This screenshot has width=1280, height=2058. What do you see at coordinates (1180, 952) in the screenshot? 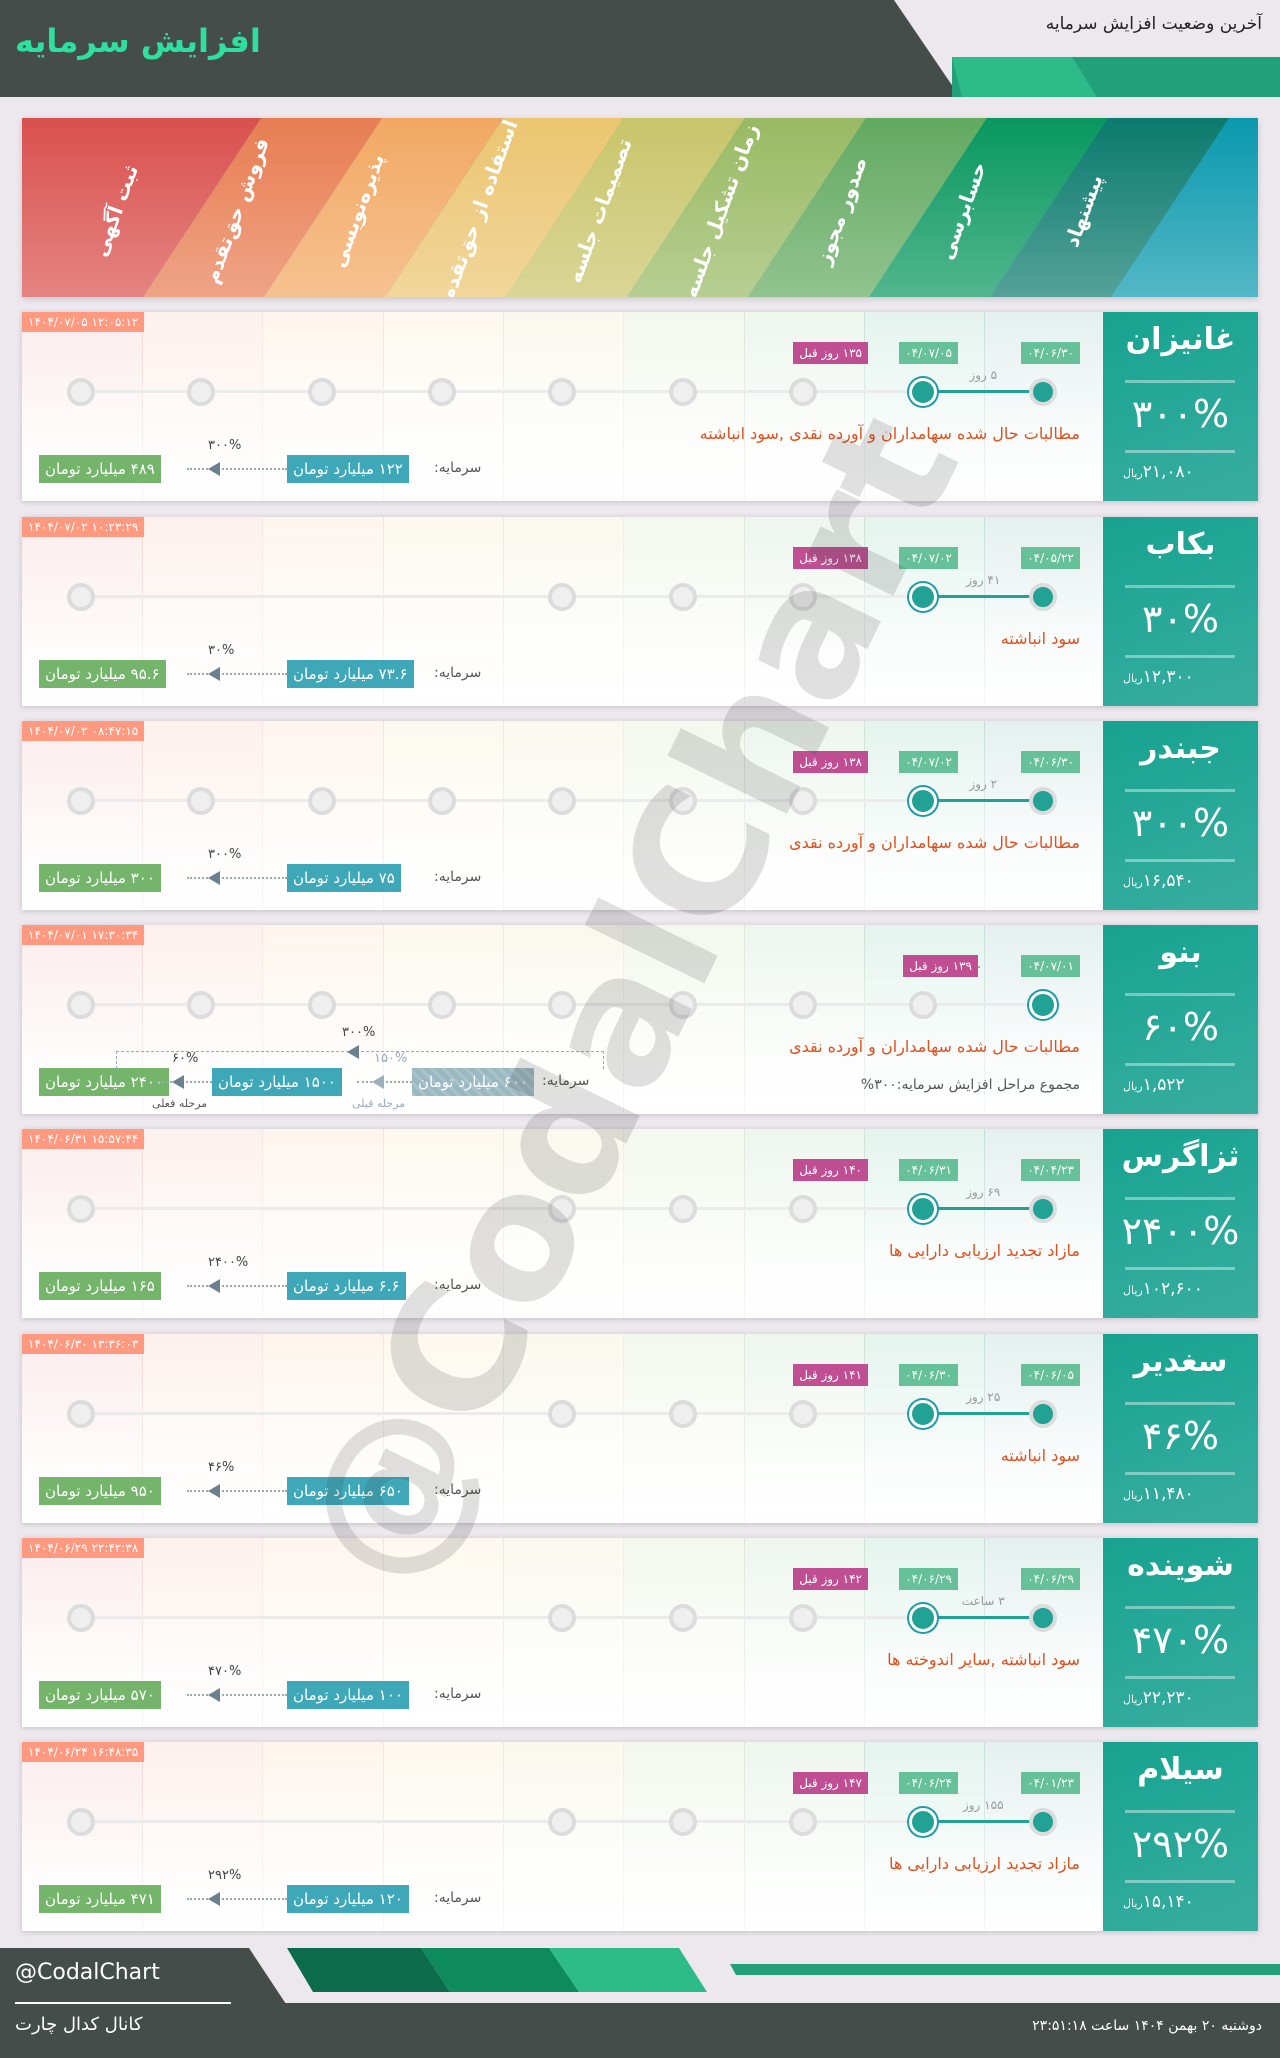
I see `symbol-name: بنو` at bounding box center [1180, 952].